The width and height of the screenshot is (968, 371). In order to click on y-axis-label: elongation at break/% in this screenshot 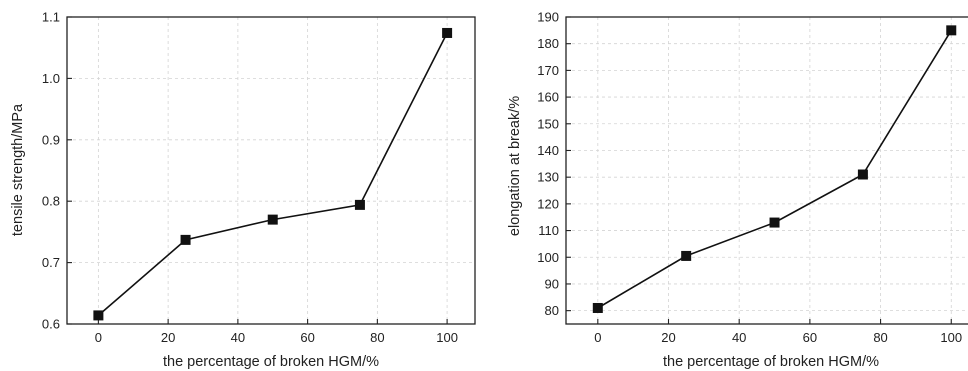, I will do `click(515, 166)`.